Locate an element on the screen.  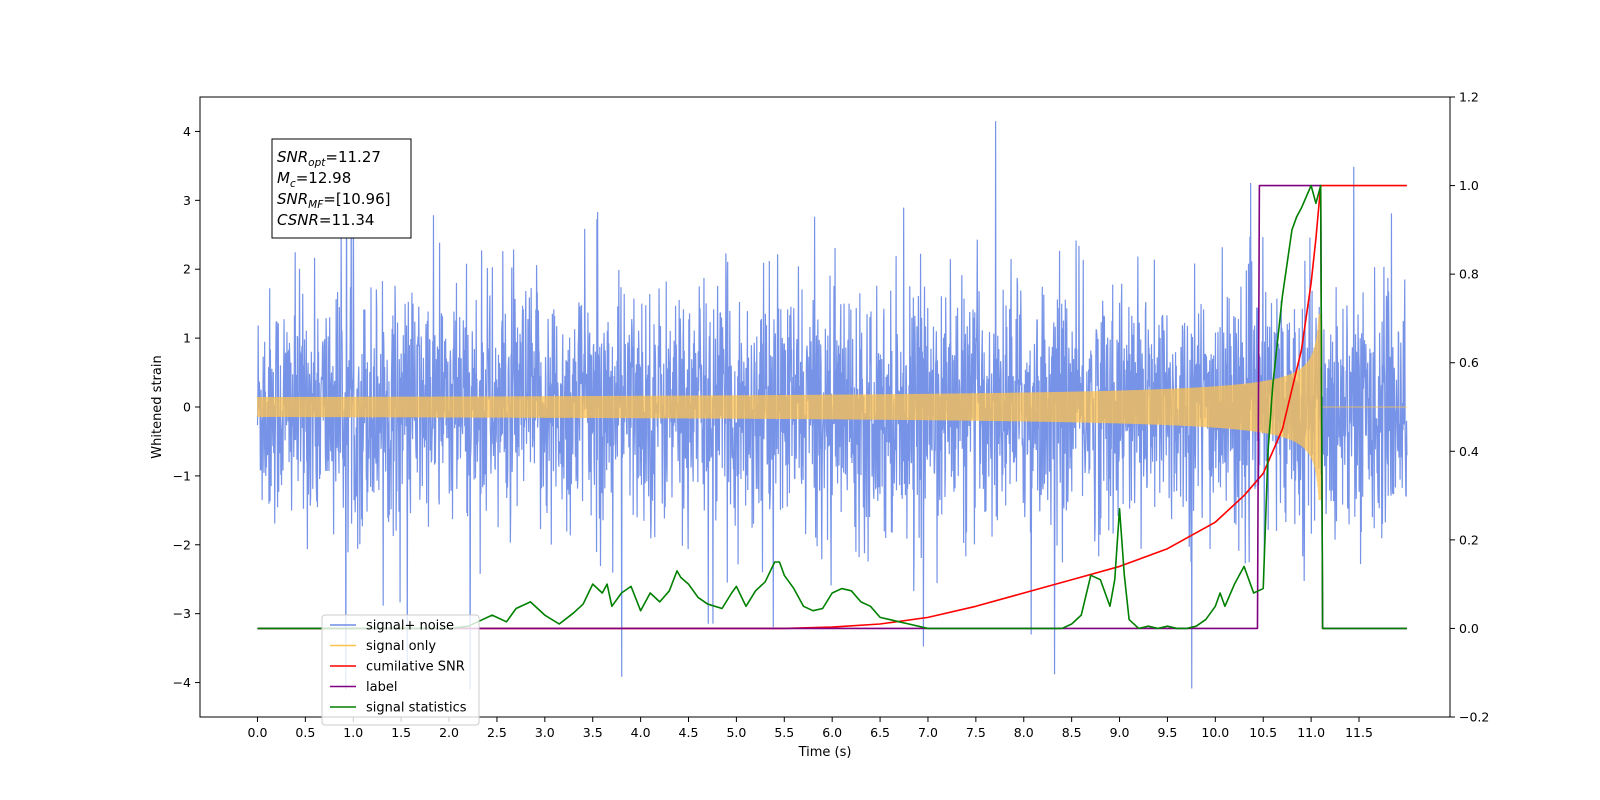
annotation-symbol: CSNR is located at coordinates (298, 220).